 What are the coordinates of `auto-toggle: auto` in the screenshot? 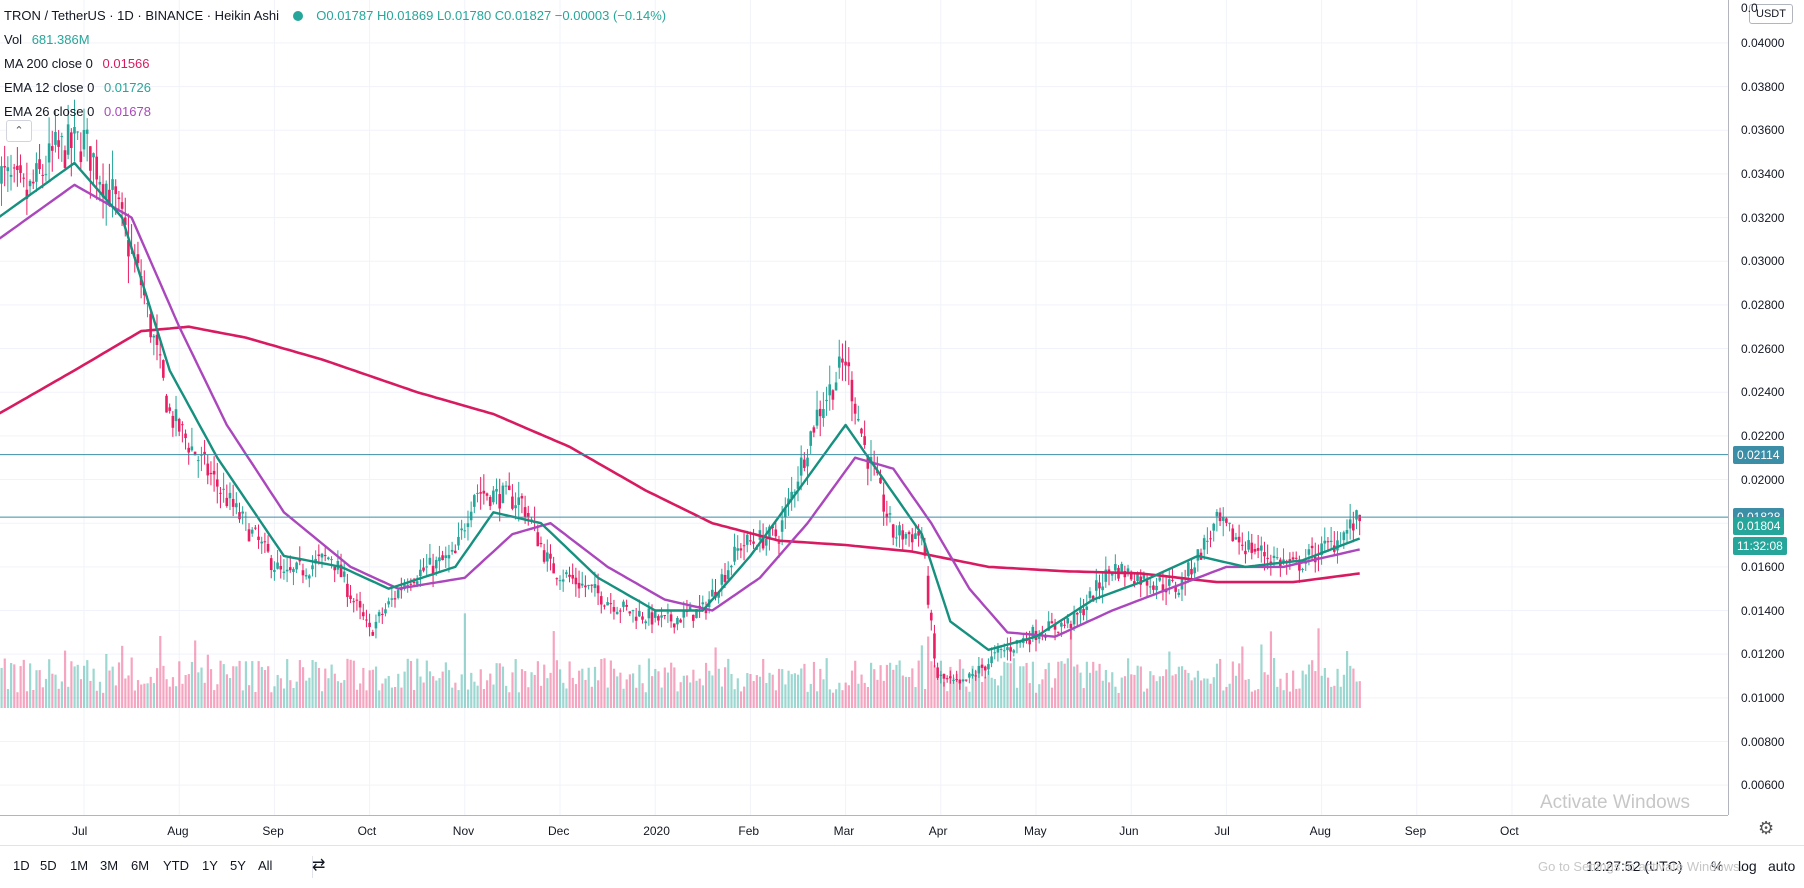 It's located at (1782, 866).